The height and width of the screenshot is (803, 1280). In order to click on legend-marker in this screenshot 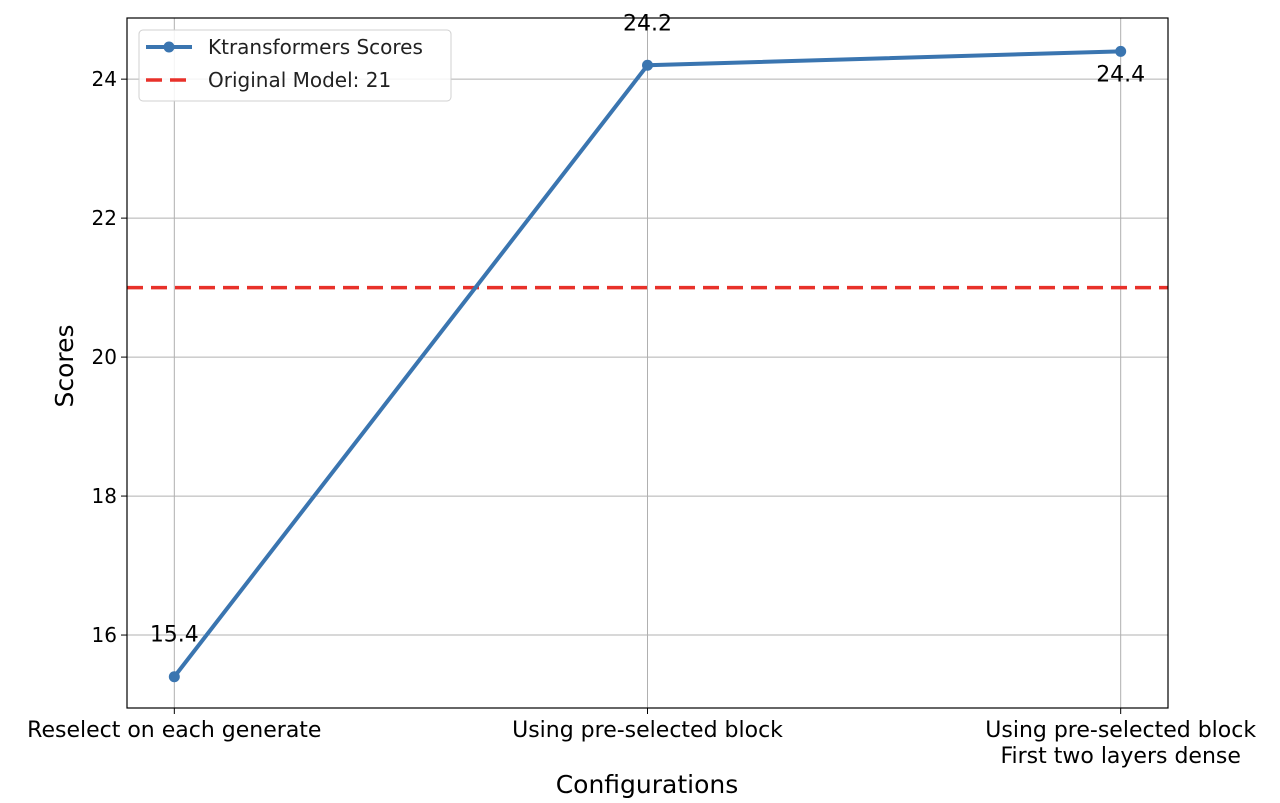, I will do `click(169, 47)`.